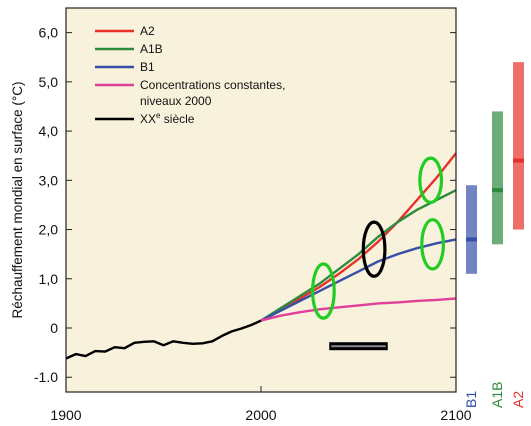 This screenshot has height=426, width=531. I want to click on x-tick-label: 2000, so click(260, 415).